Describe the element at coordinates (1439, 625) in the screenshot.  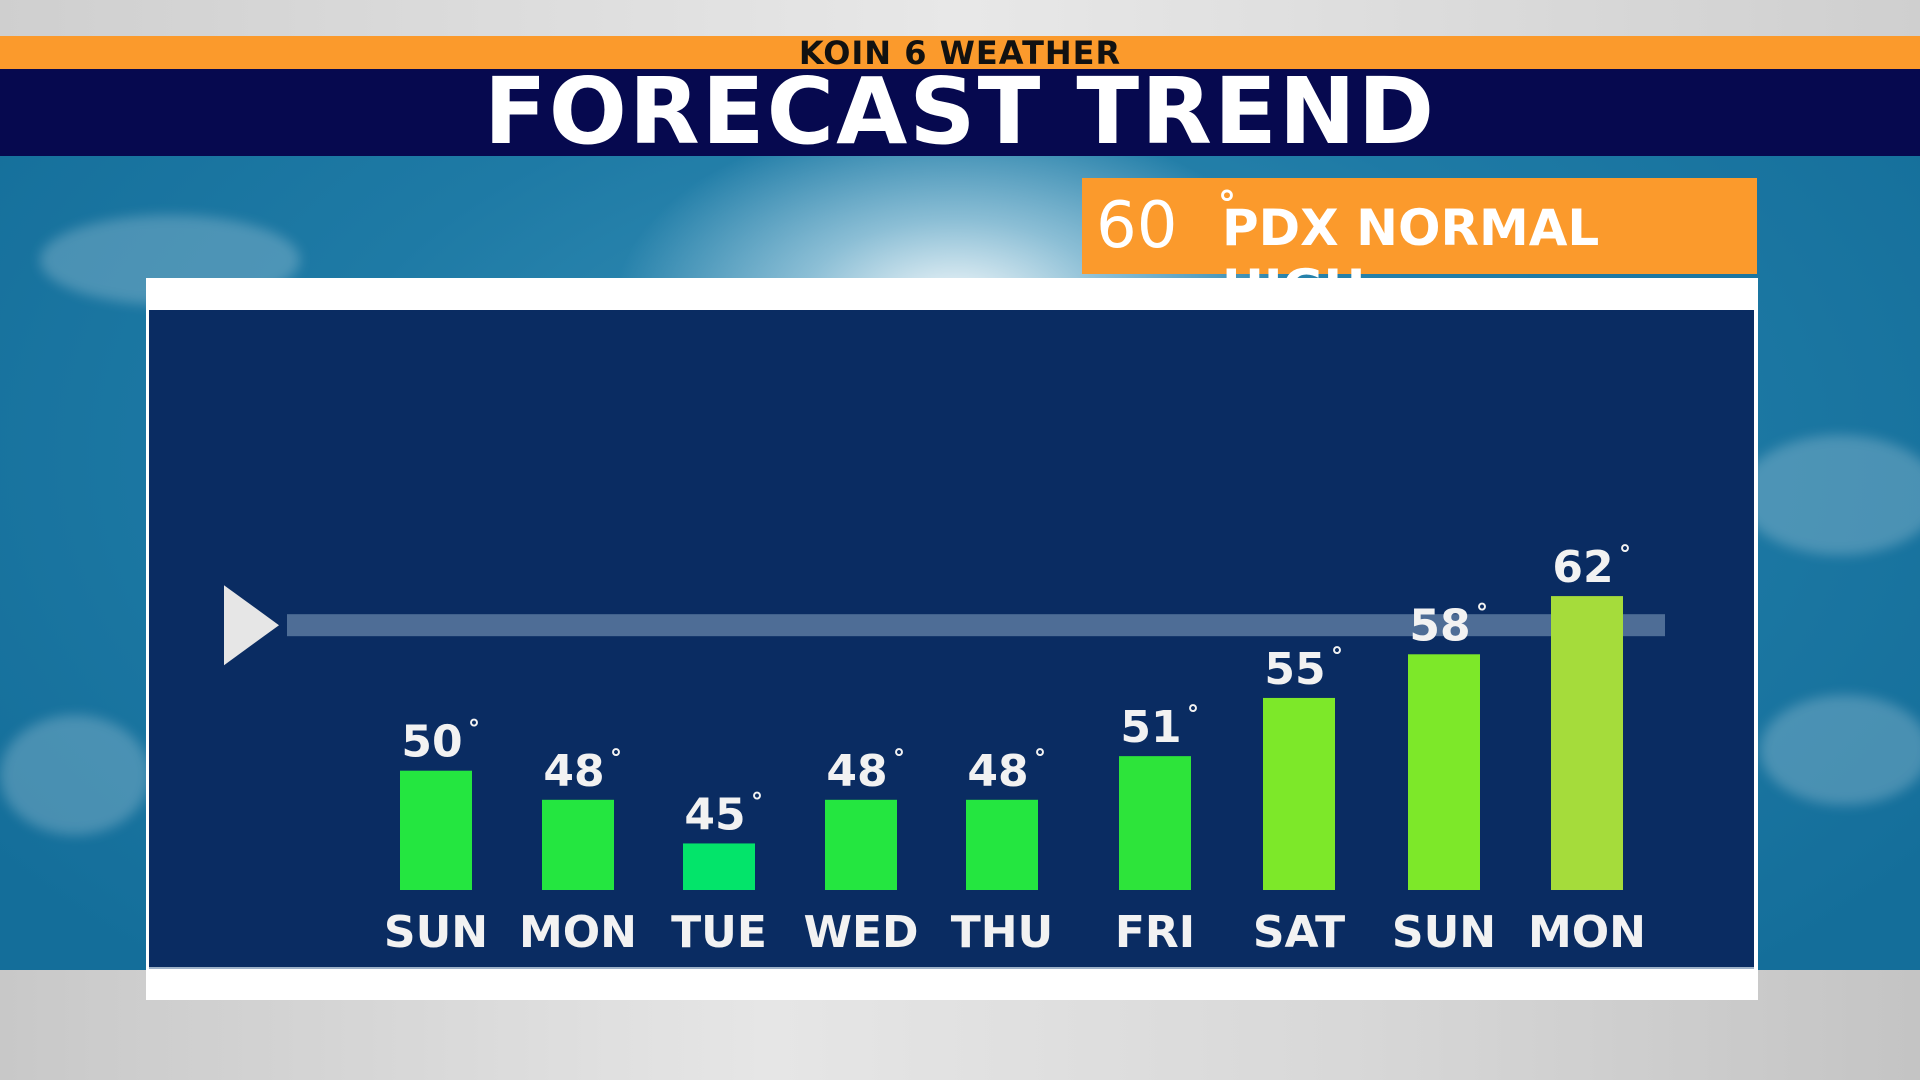
I see `bar-value-label: 58` at that location.